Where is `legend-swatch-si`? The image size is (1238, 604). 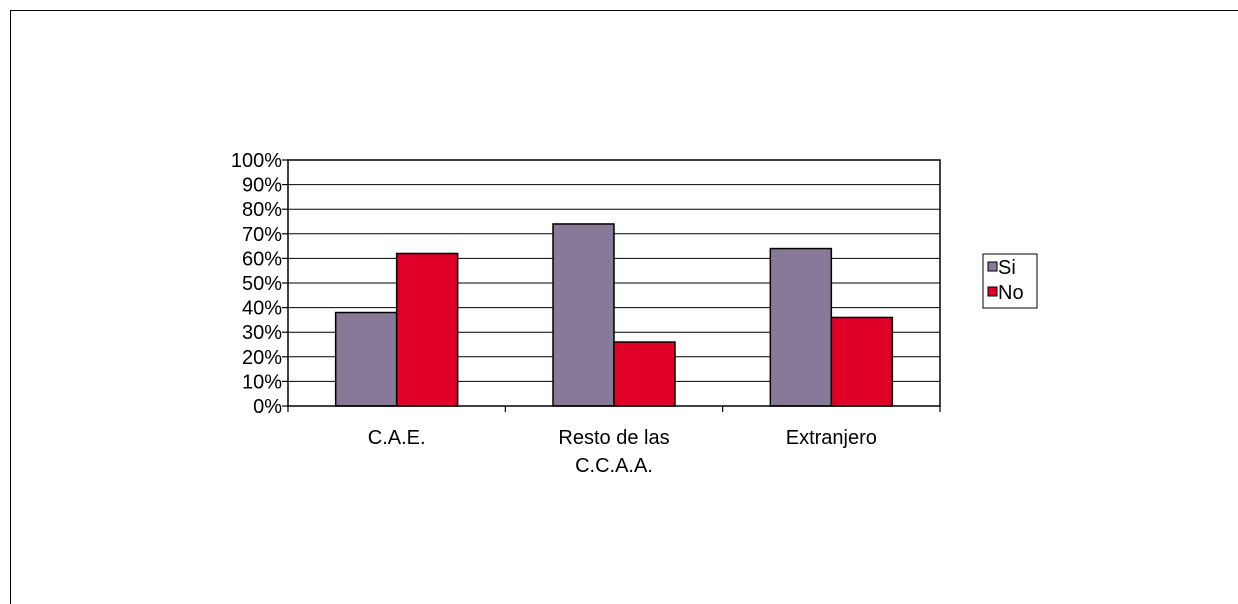
legend-swatch-si is located at coordinates (992, 266).